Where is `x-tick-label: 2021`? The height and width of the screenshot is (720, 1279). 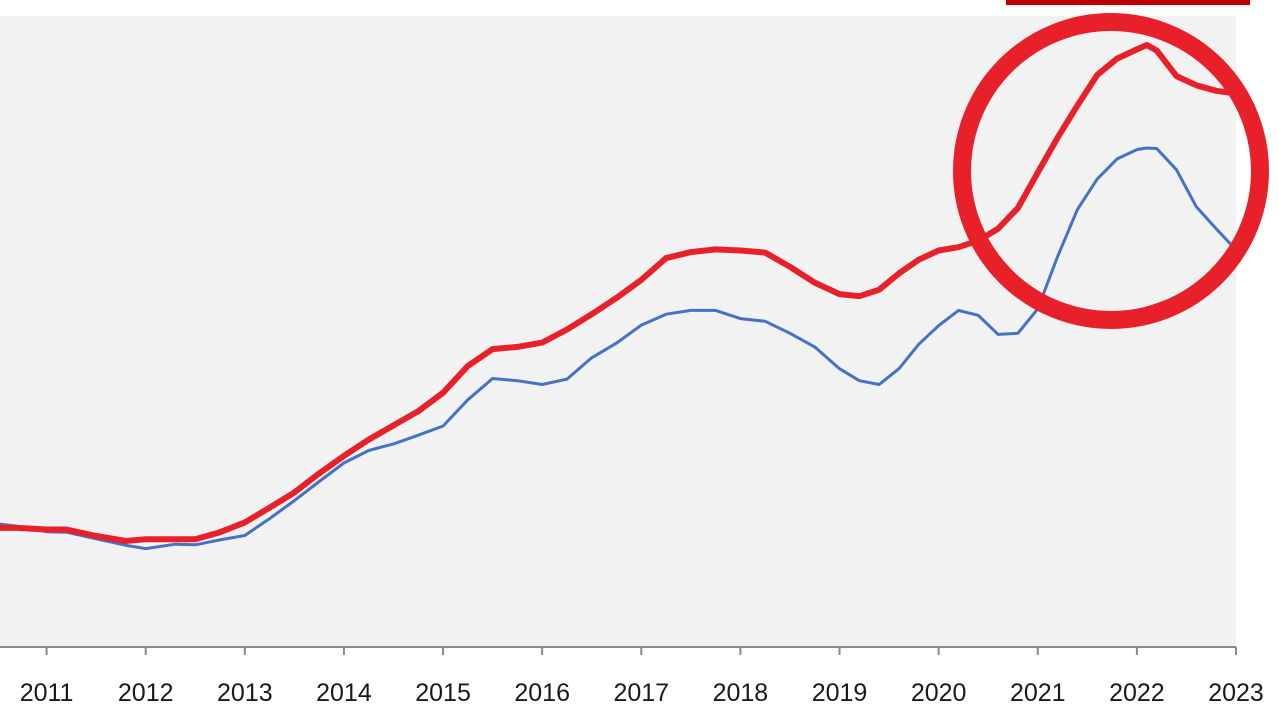
x-tick-label: 2021 is located at coordinates (1038, 693).